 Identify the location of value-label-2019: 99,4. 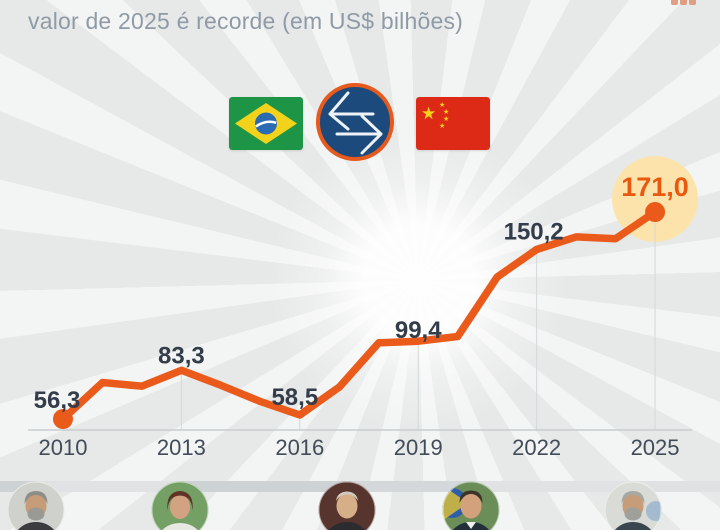
(418, 330).